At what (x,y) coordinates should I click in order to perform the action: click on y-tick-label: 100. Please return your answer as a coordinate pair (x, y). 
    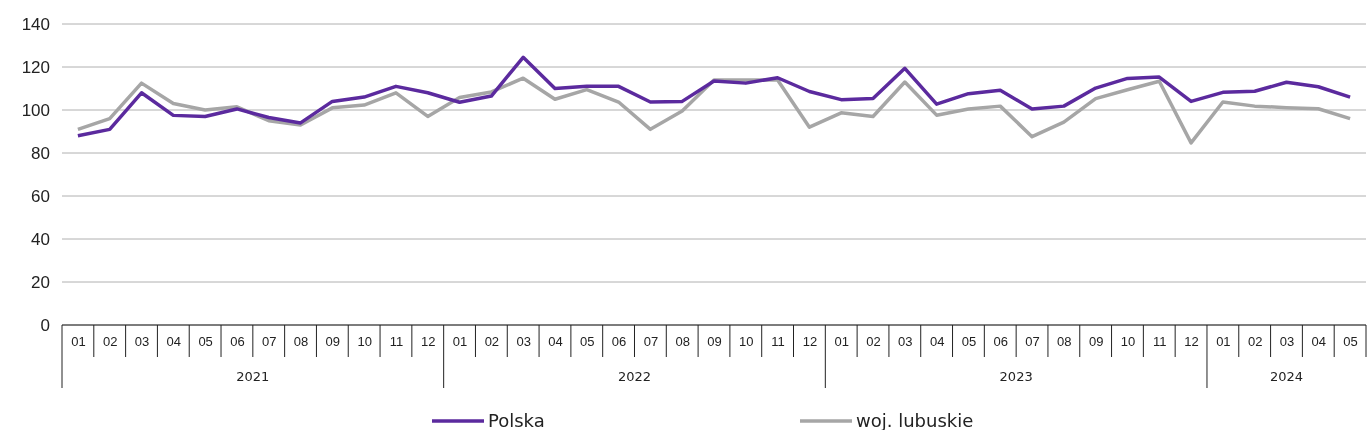
    Looking at the image, I should click on (35, 110).